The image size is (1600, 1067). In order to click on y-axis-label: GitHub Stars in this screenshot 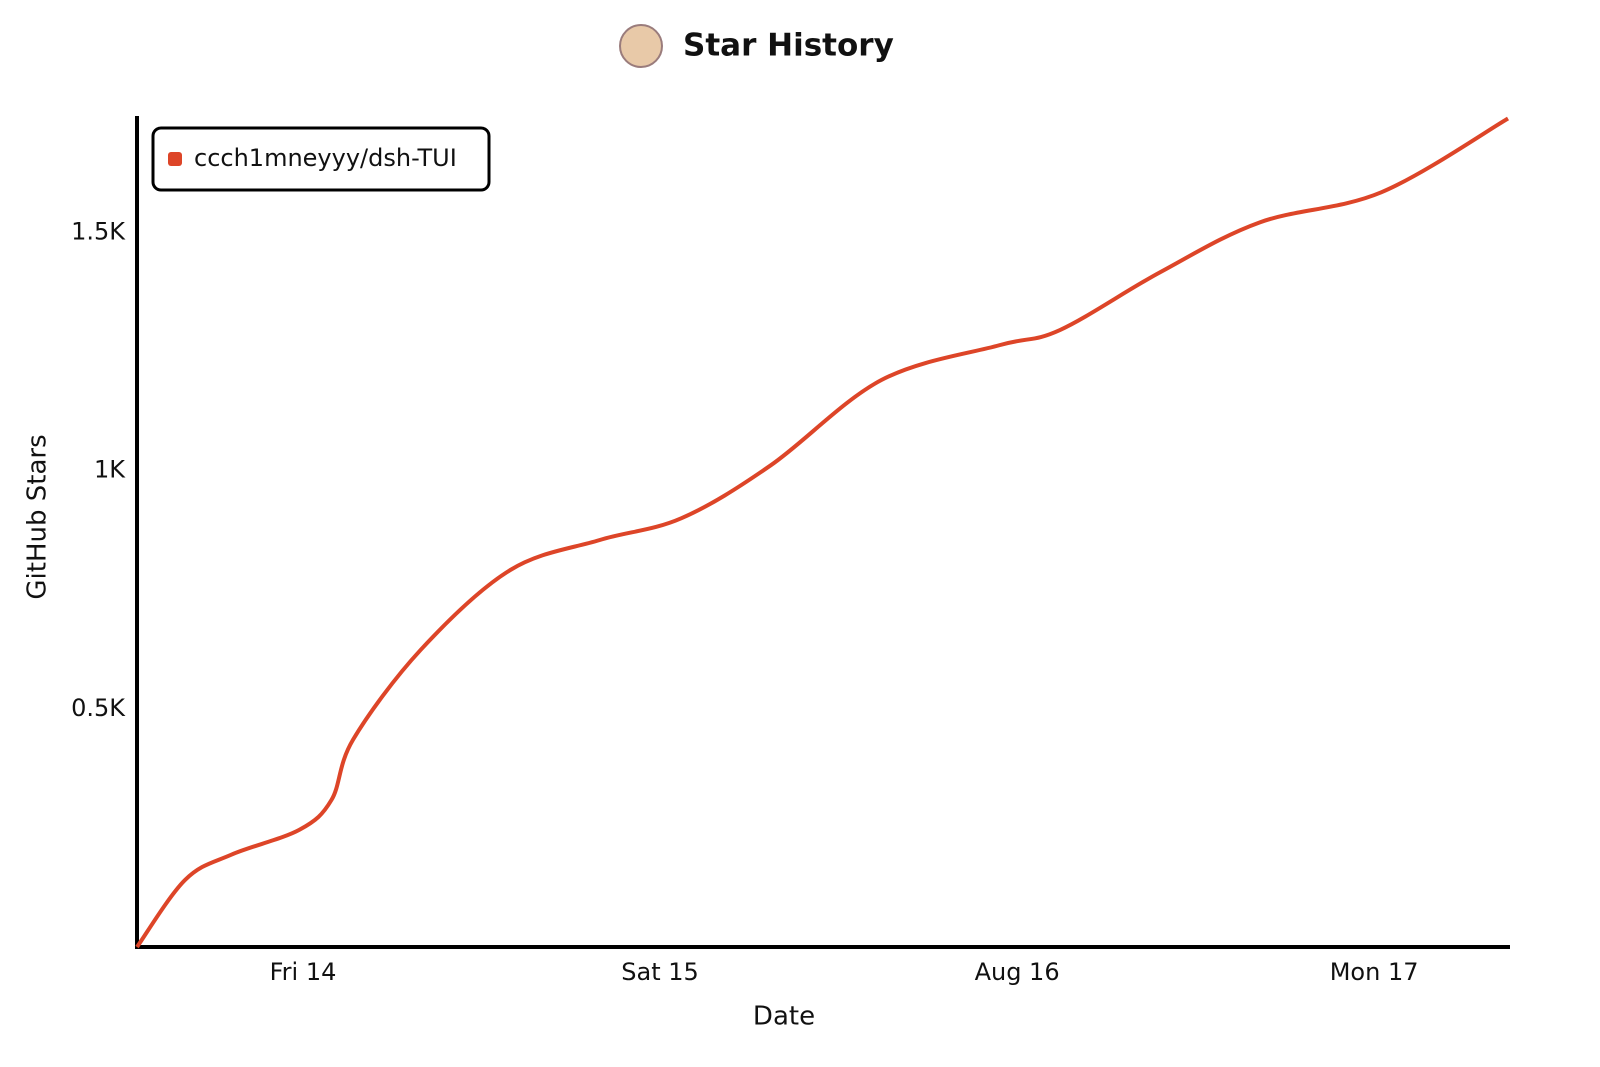, I will do `click(38, 516)`.